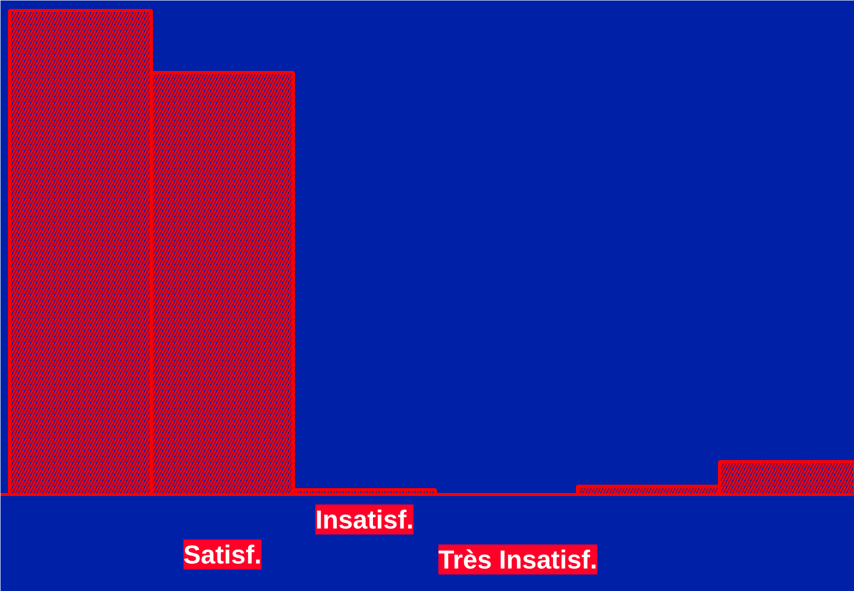  I want to click on x-tick-label: Satisf., so click(222, 555).